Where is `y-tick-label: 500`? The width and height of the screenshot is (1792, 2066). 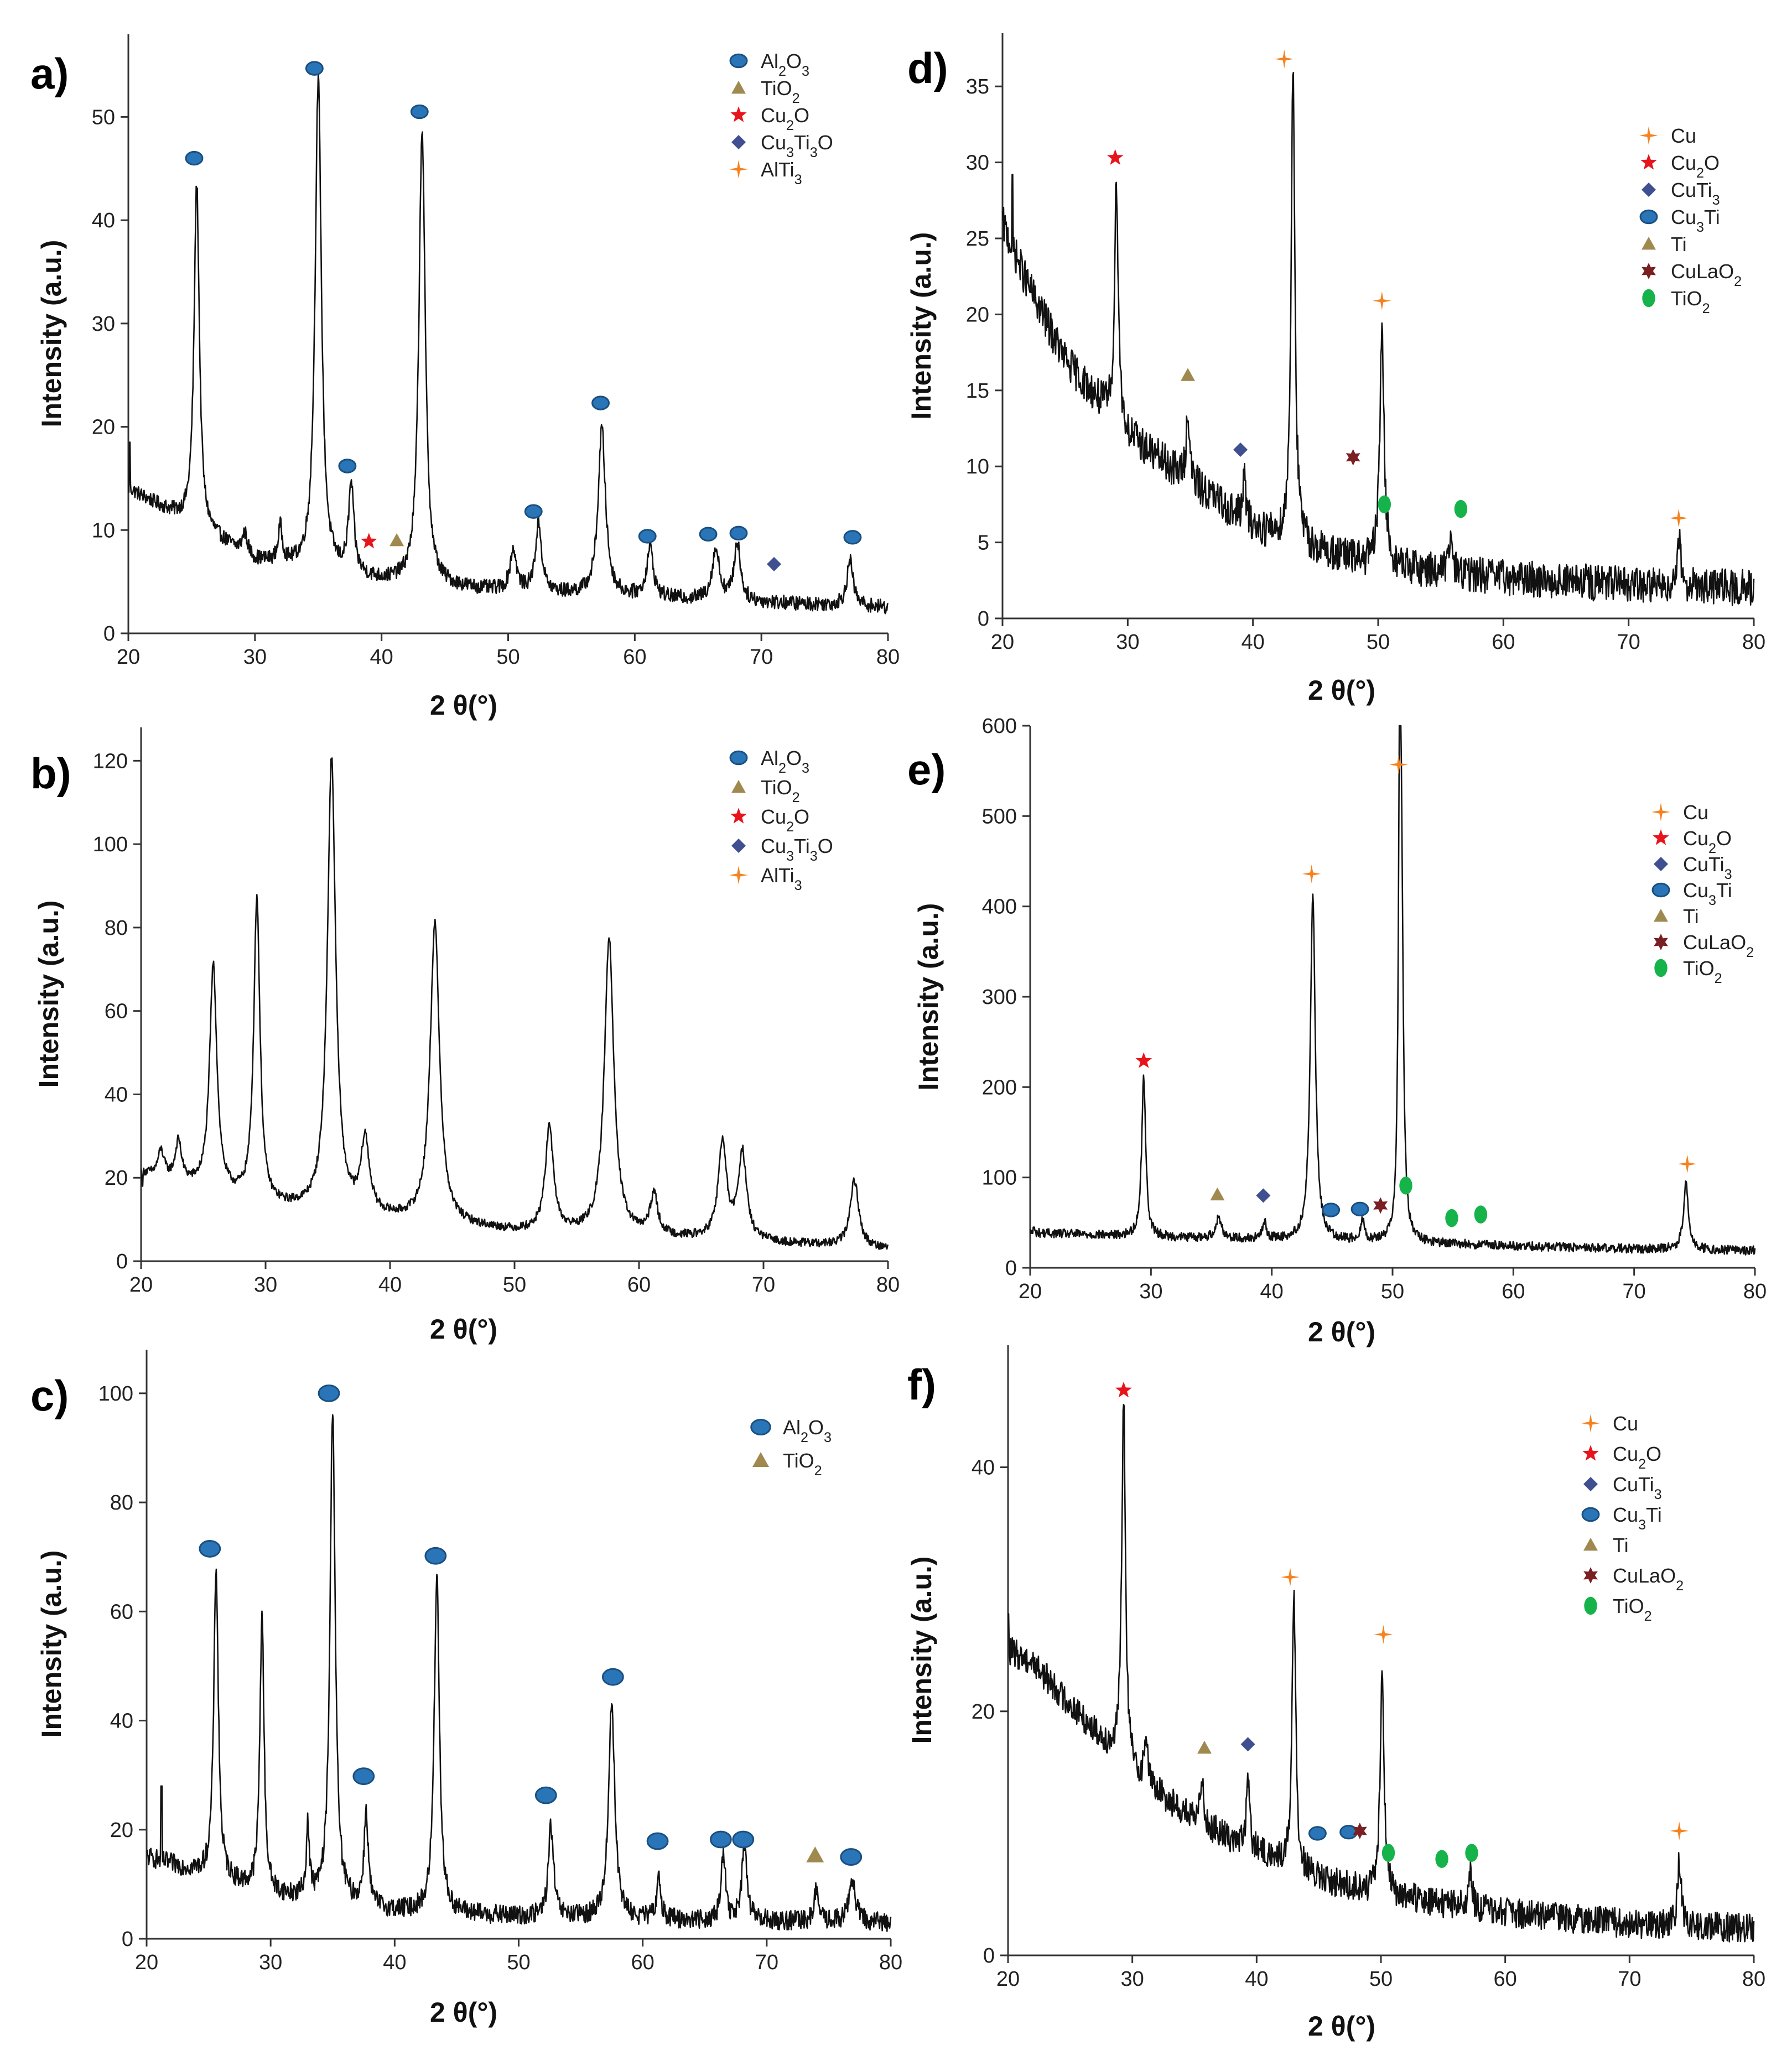 y-tick-label: 500 is located at coordinates (999, 816).